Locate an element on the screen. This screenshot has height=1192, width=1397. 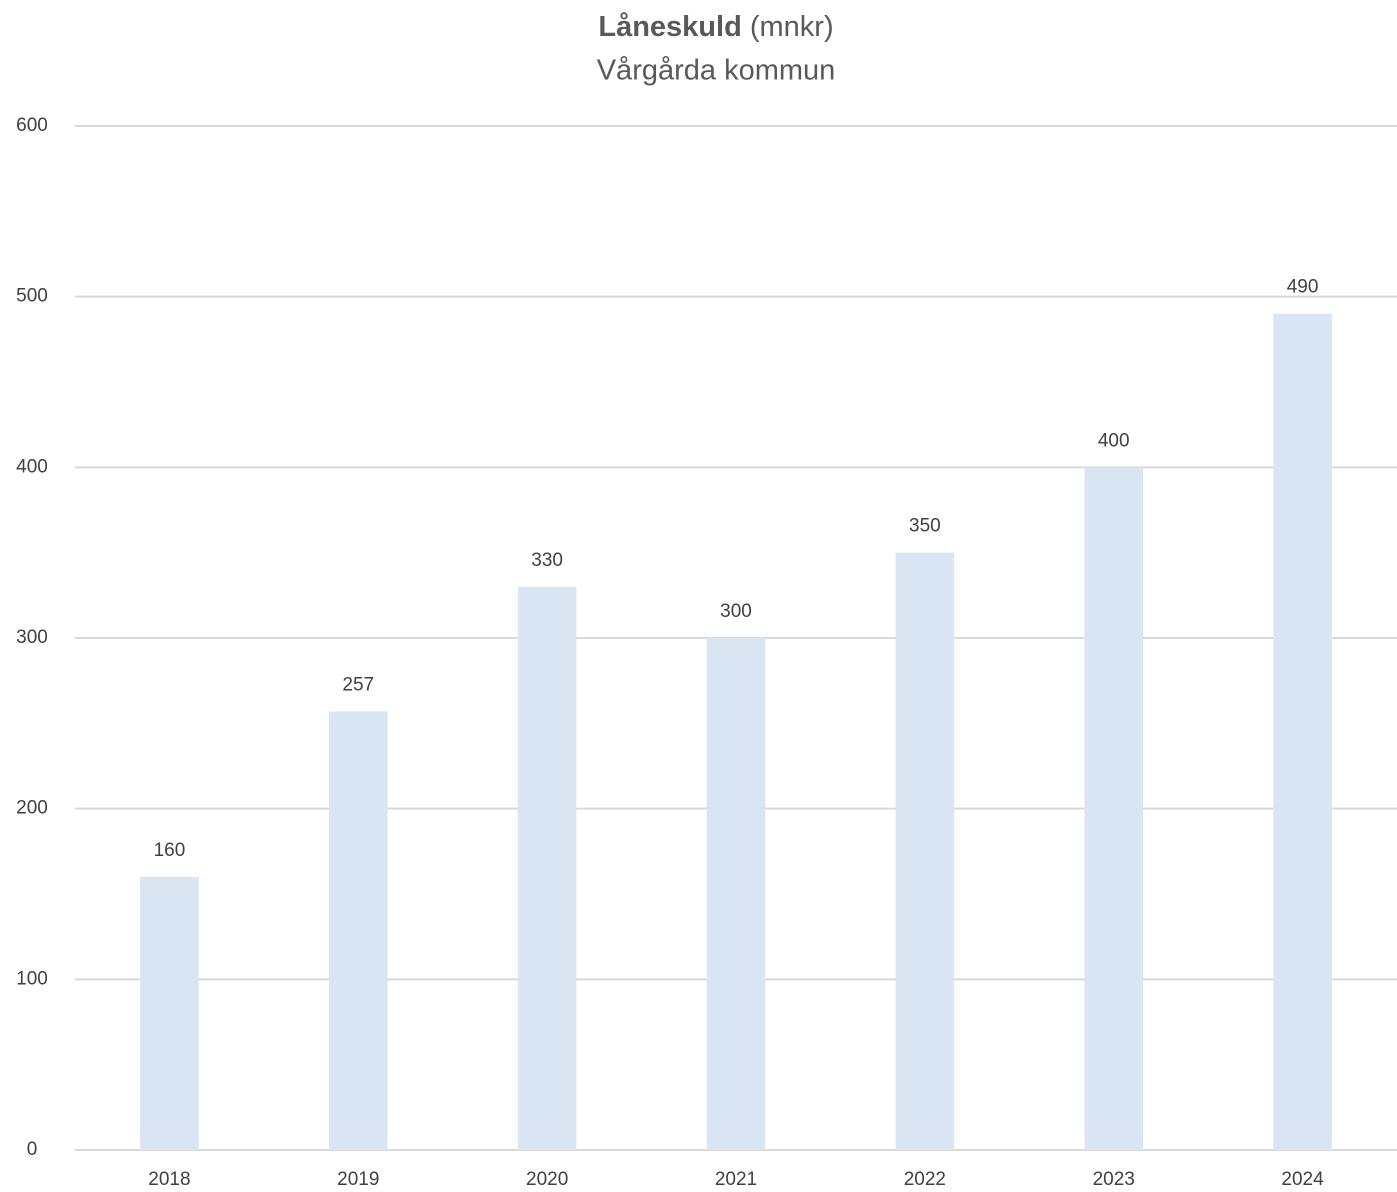
data-label: 300 is located at coordinates (736, 611).